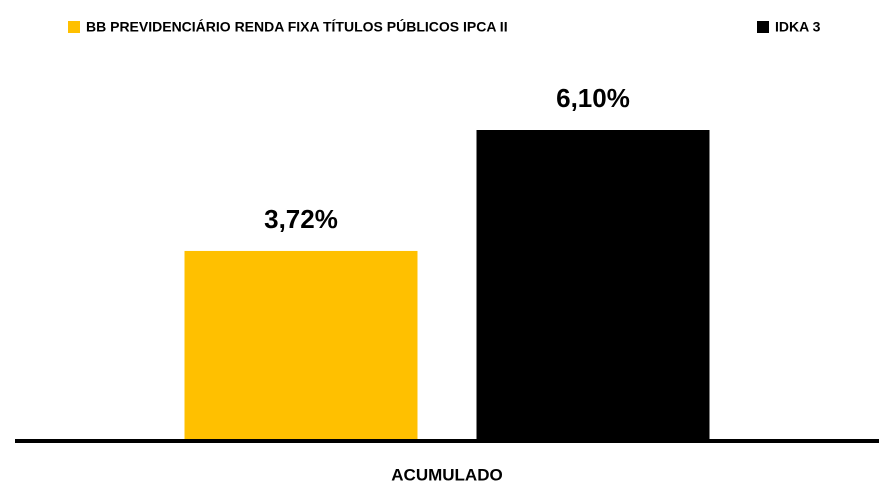  What do you see at coordinates (301, 219) in the screenshot?
I see `data-label: 3,72%` at bounding box center [301, 219].